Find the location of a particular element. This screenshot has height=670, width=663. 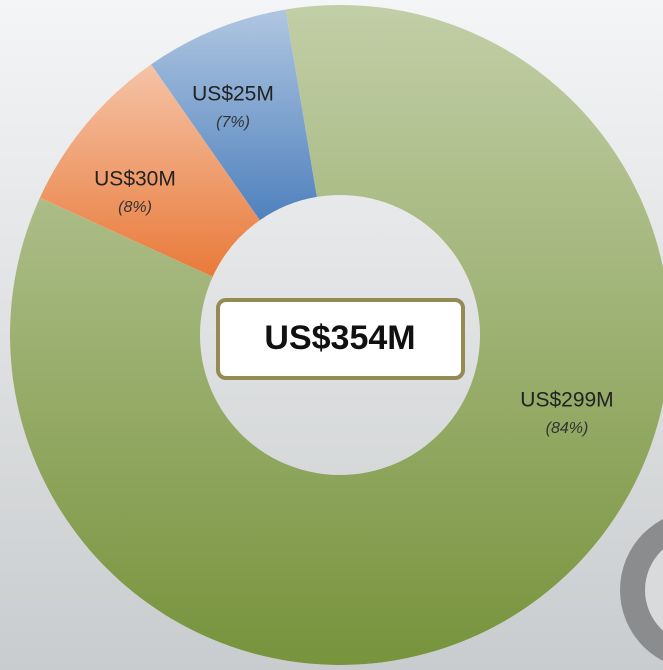

value-label: US$30M is located at coordinates (135, 179).